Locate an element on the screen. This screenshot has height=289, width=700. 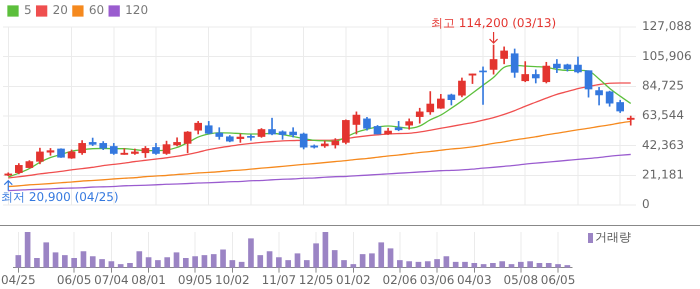
legend-label: 5 is located at coordinates (28, 10).